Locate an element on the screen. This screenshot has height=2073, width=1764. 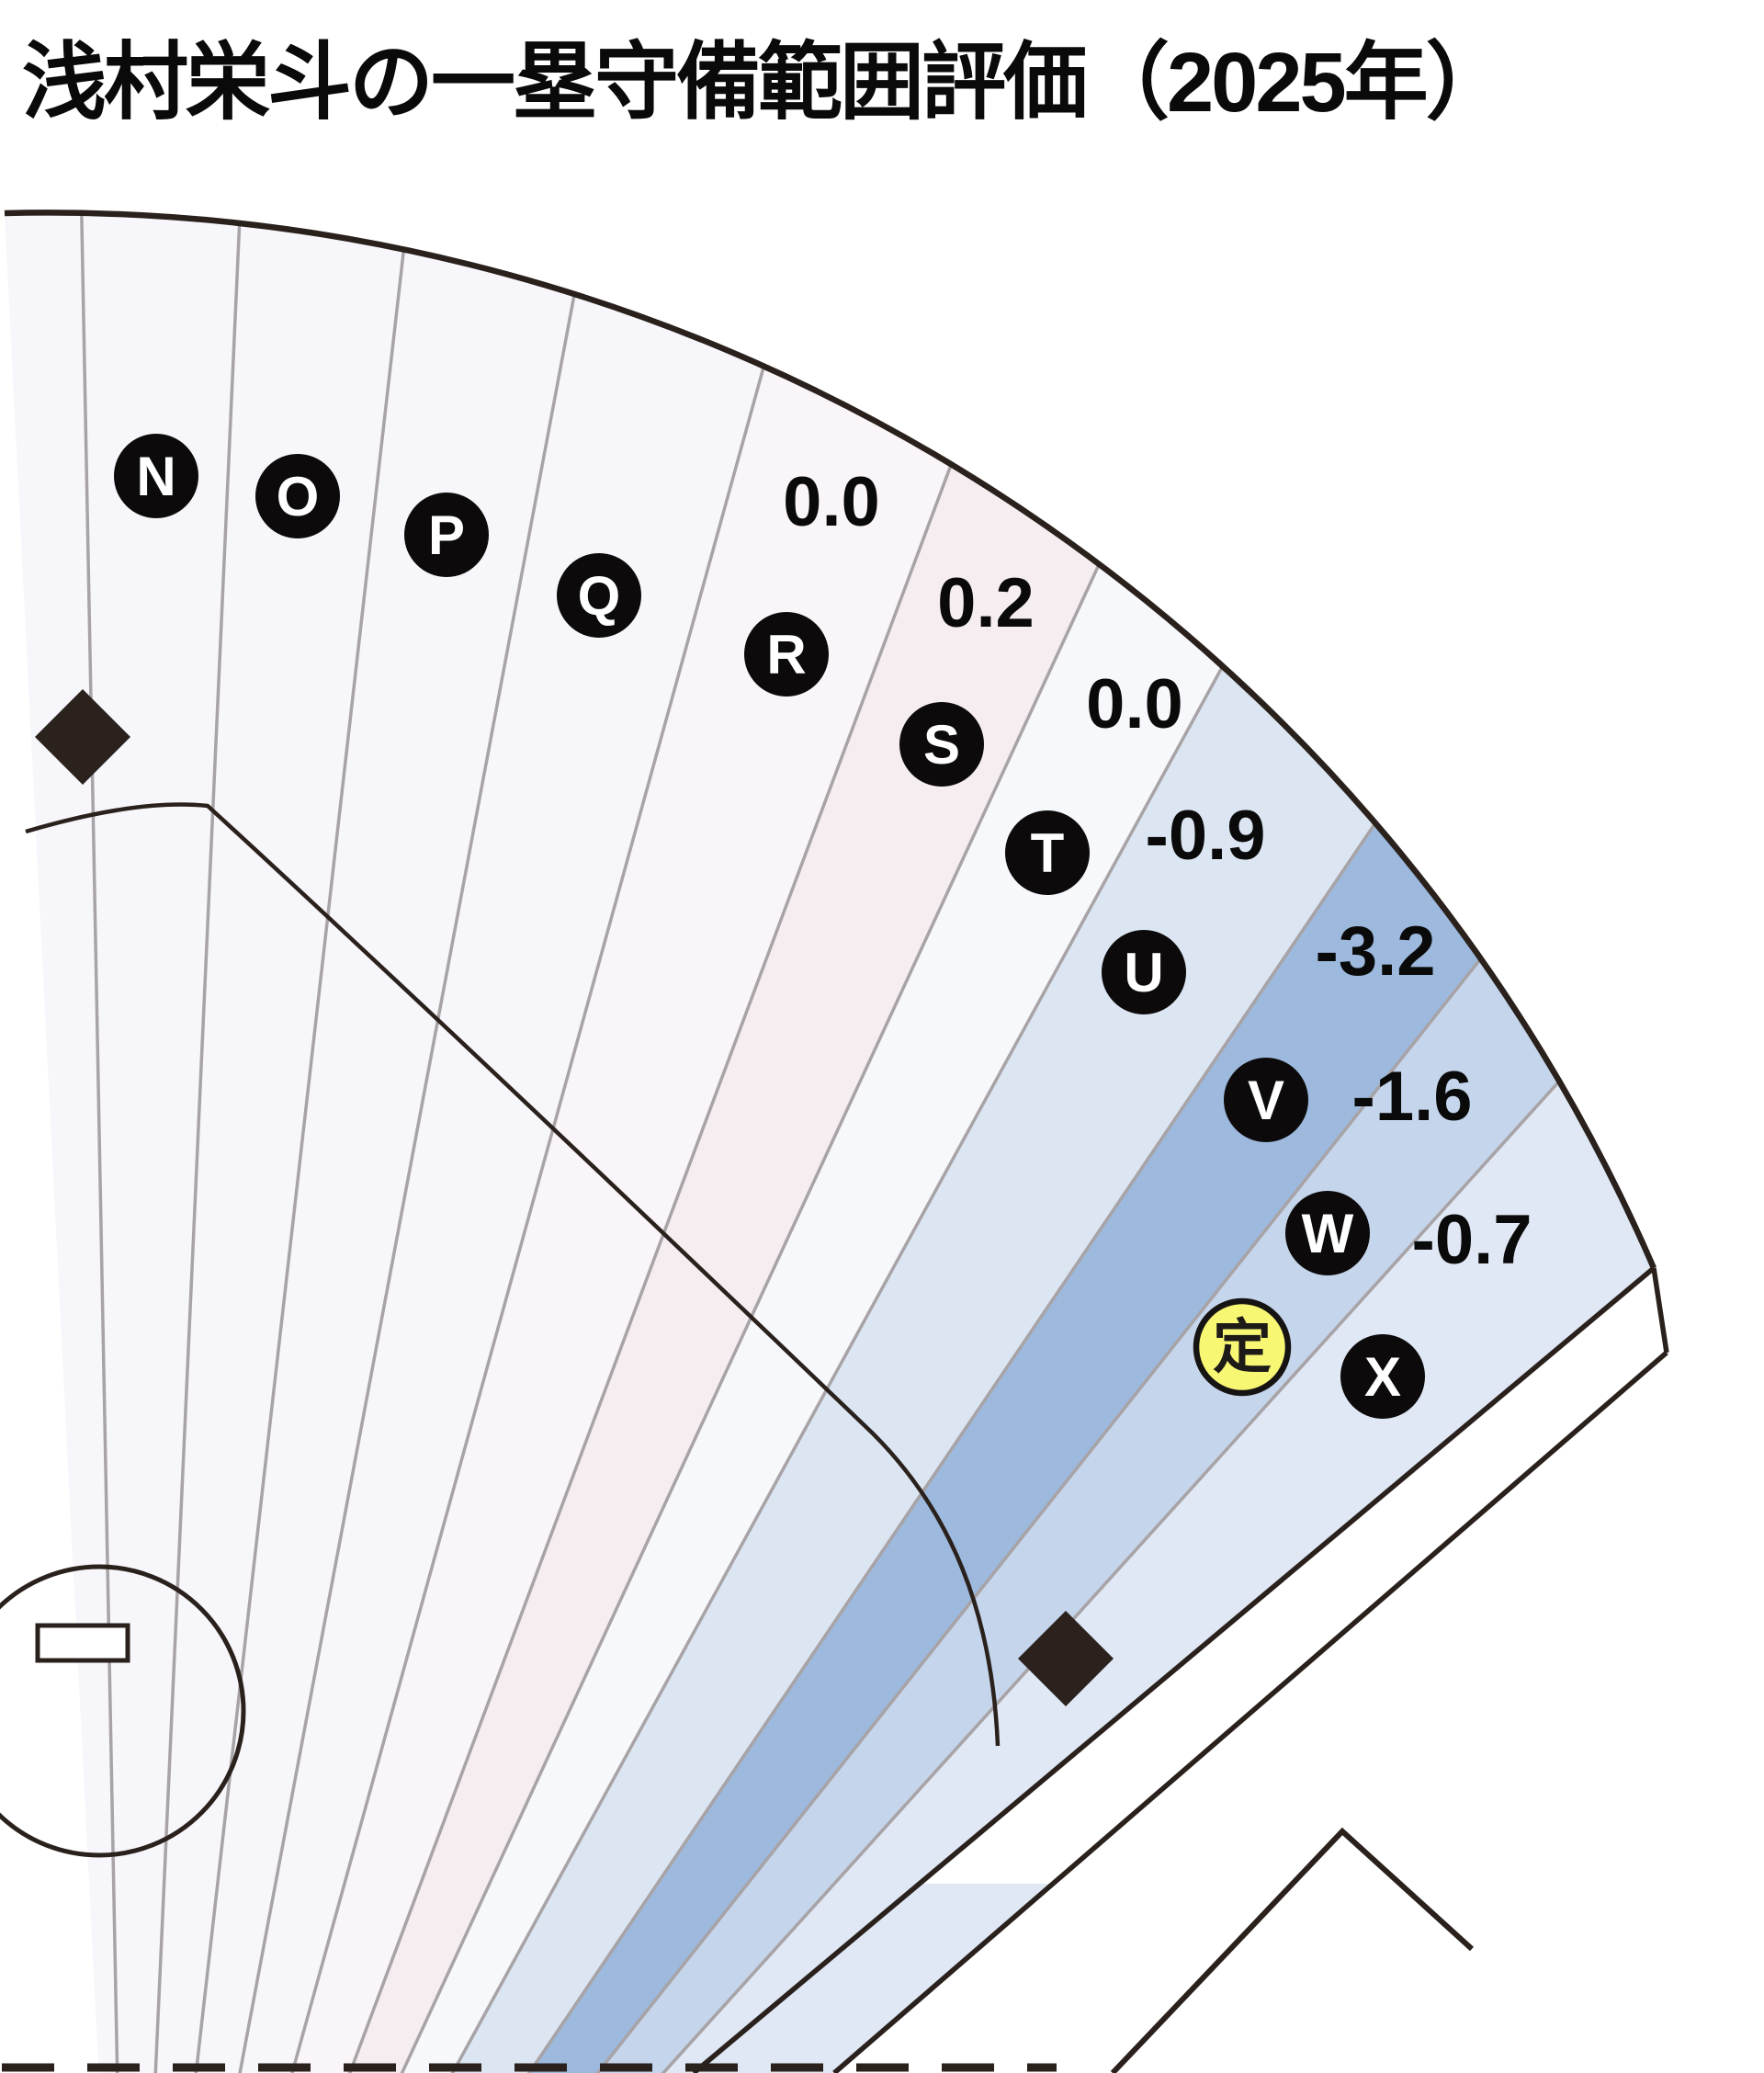
second-base-marker is located at coordinates (82, 737).